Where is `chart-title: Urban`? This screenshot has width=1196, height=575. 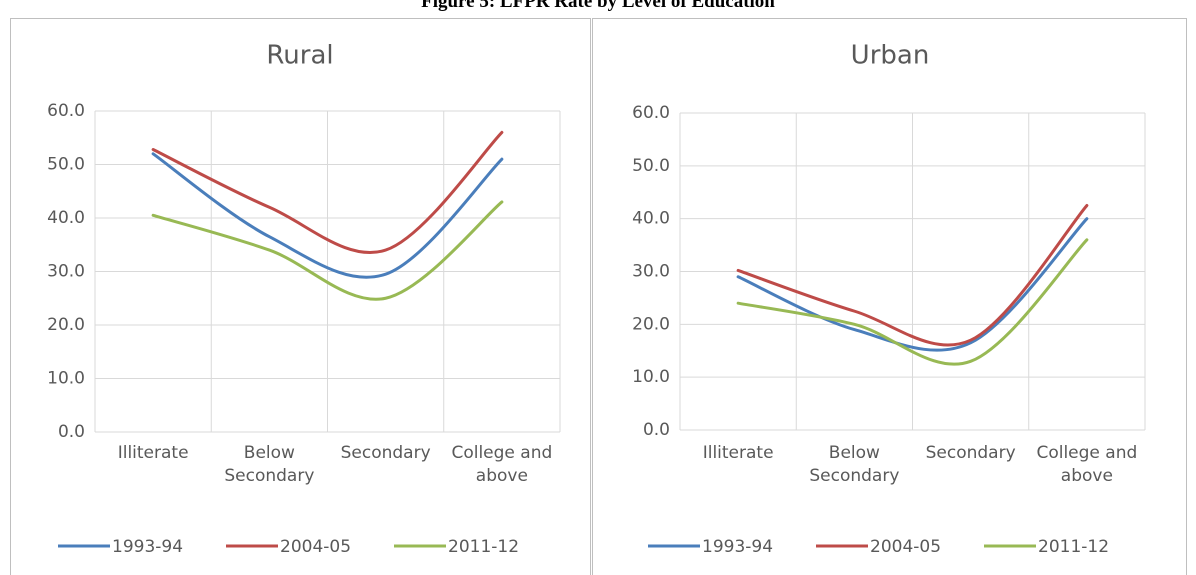
chart-title: Urban is located at coordinates (890, 56).